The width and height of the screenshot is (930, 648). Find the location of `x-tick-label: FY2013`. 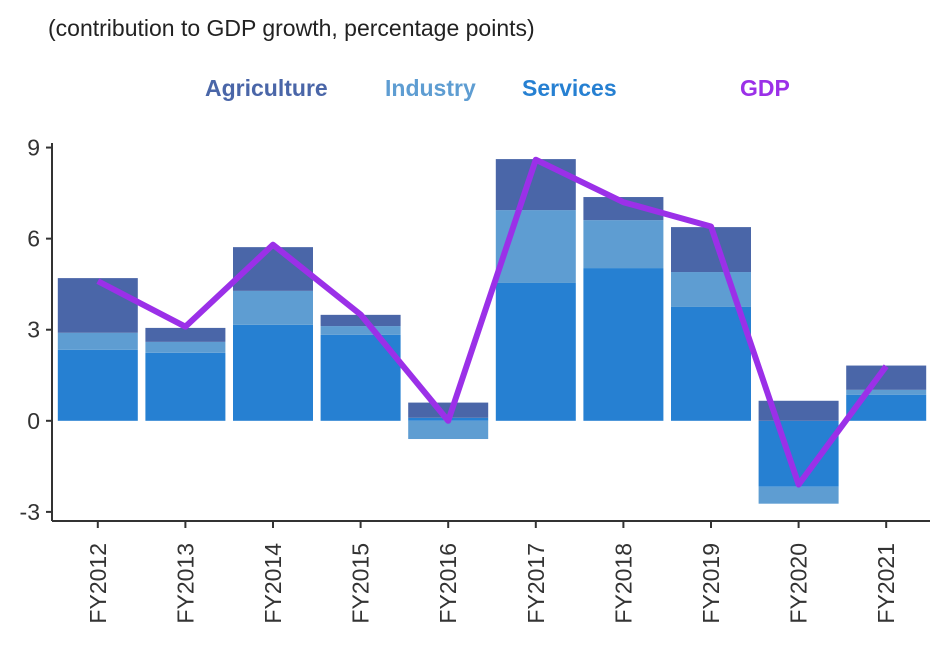

x-tick-label: FY2013 is located at coordinates (185, 583).